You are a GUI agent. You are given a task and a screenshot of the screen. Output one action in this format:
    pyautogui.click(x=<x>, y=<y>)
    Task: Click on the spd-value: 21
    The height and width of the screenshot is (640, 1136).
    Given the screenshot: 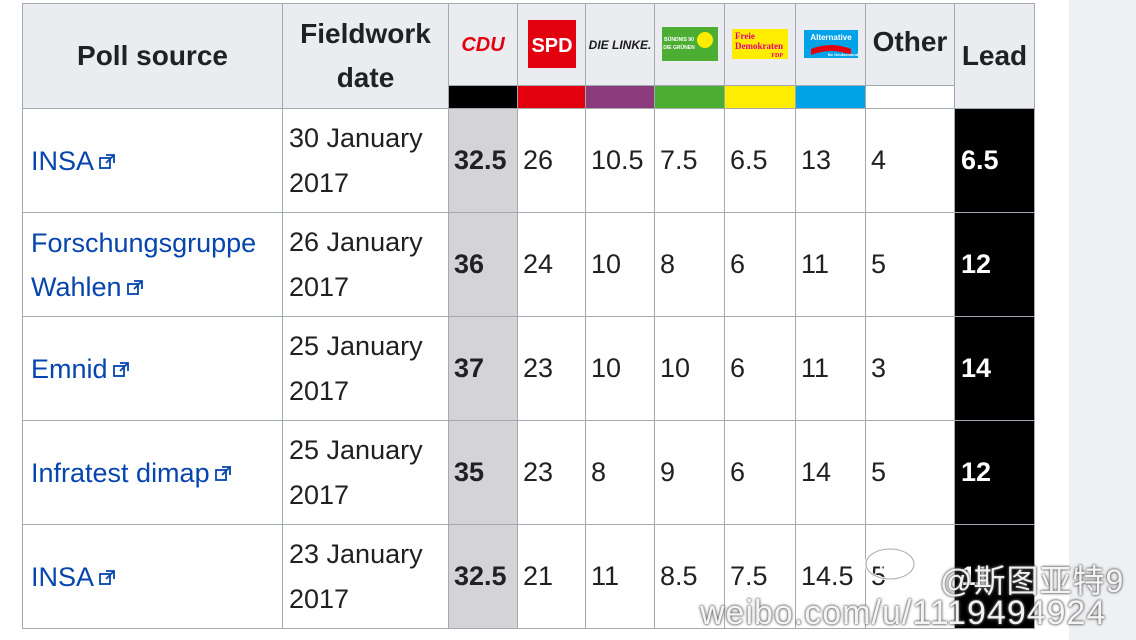 What is the action you would take?
    pyautogui.click(x=551, y=576)
    